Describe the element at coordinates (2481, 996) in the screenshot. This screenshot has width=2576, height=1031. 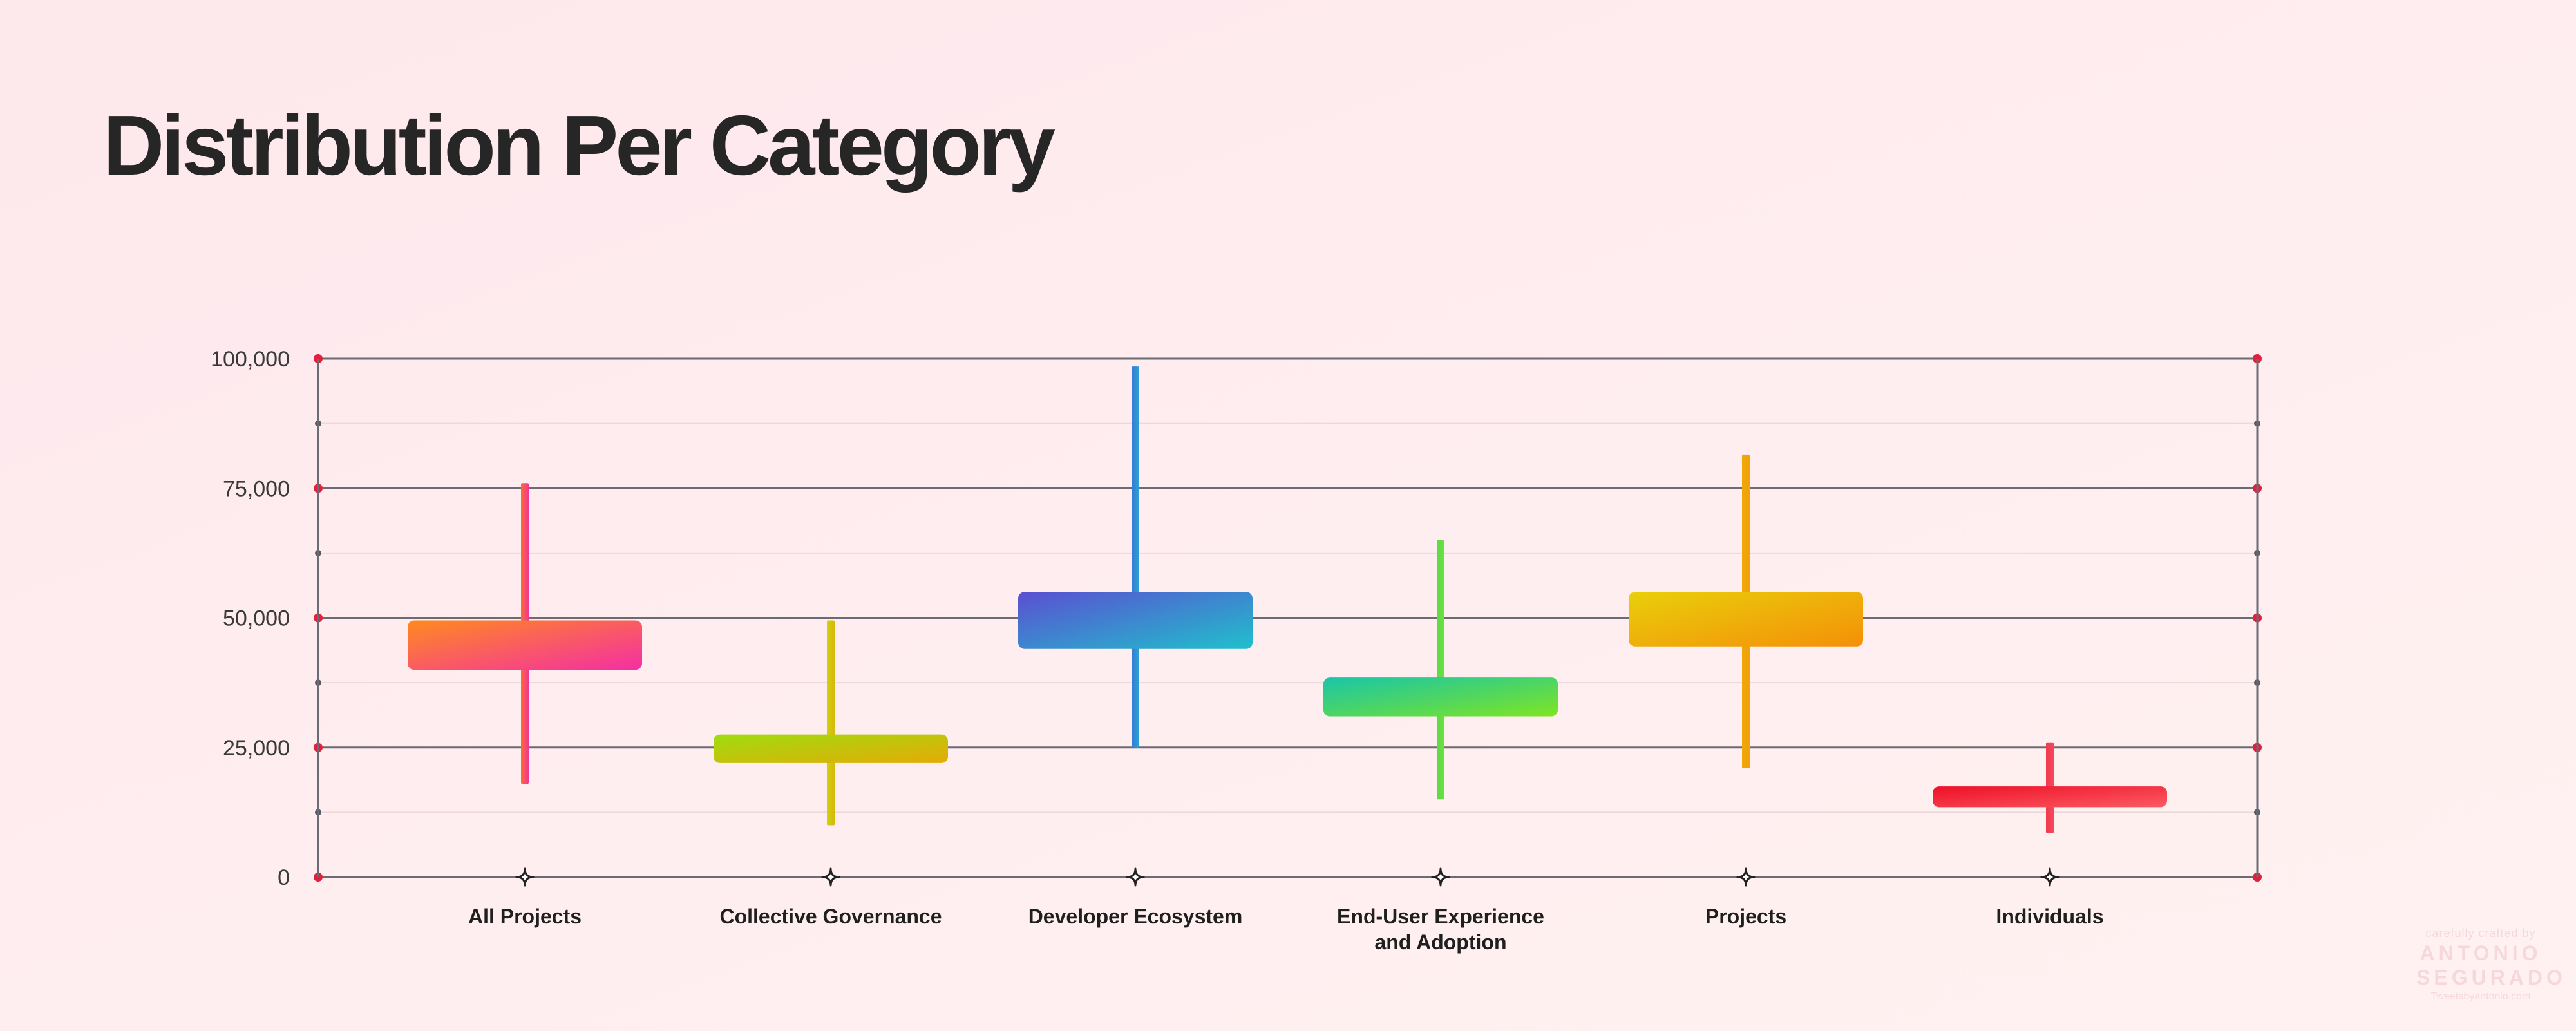
I see `watermark-url: Tweetsbyantonio.com` at that location.